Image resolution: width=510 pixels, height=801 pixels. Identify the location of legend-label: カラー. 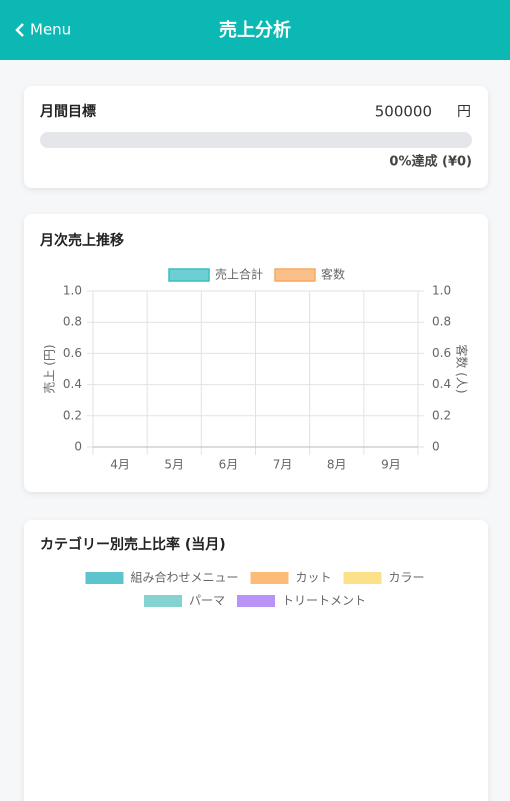
(407, 578).